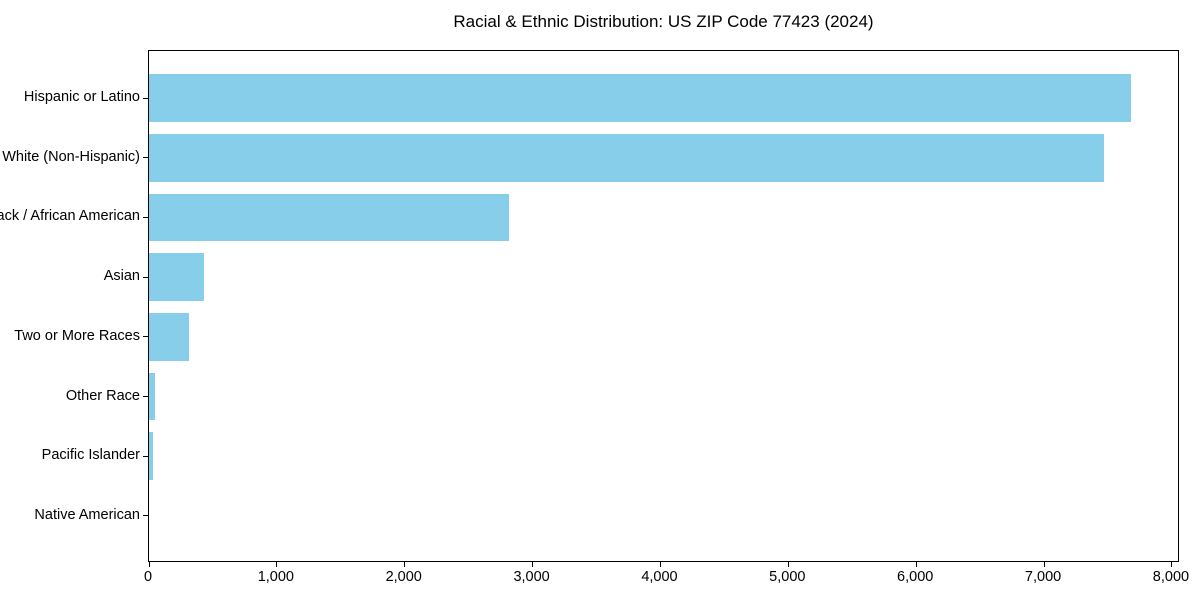 Image resolution: width=1200 pixels, height=600 pixels. Describe the element at coordinates (77, 335) in the screenshot. I see `y-tick-label: Two or More Races` at that location.